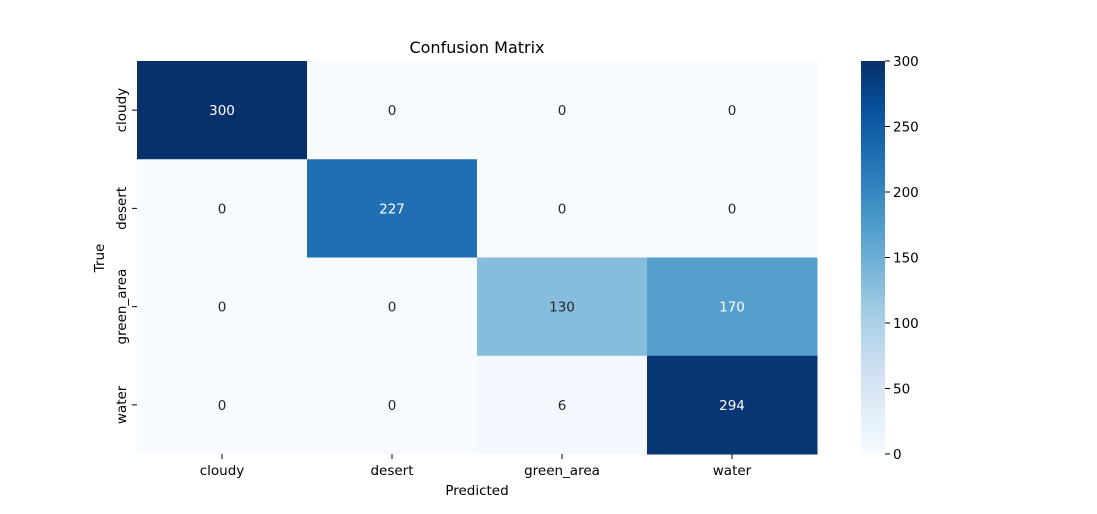  I want to click on y-tick-label: green_area, so click(122, 307).